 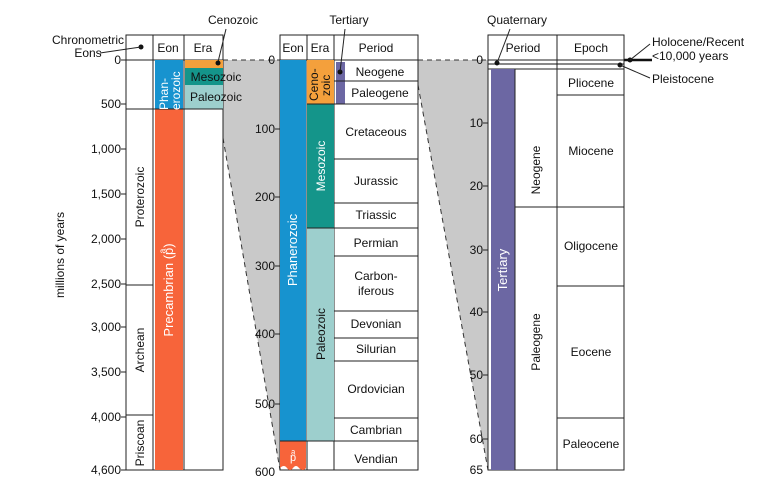 What do you see at coordinates (222, 45) in the screenshot?
I see `cenozoic-pointer` at bounding box center [222, 45].